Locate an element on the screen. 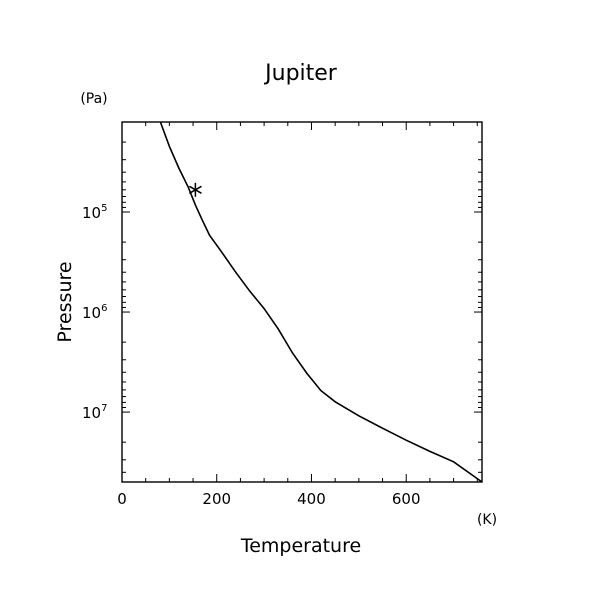 Image resolution: width=604 pixels, height=604 pixels. x-axis-label: Temperature is located at coordinates (300, 546).